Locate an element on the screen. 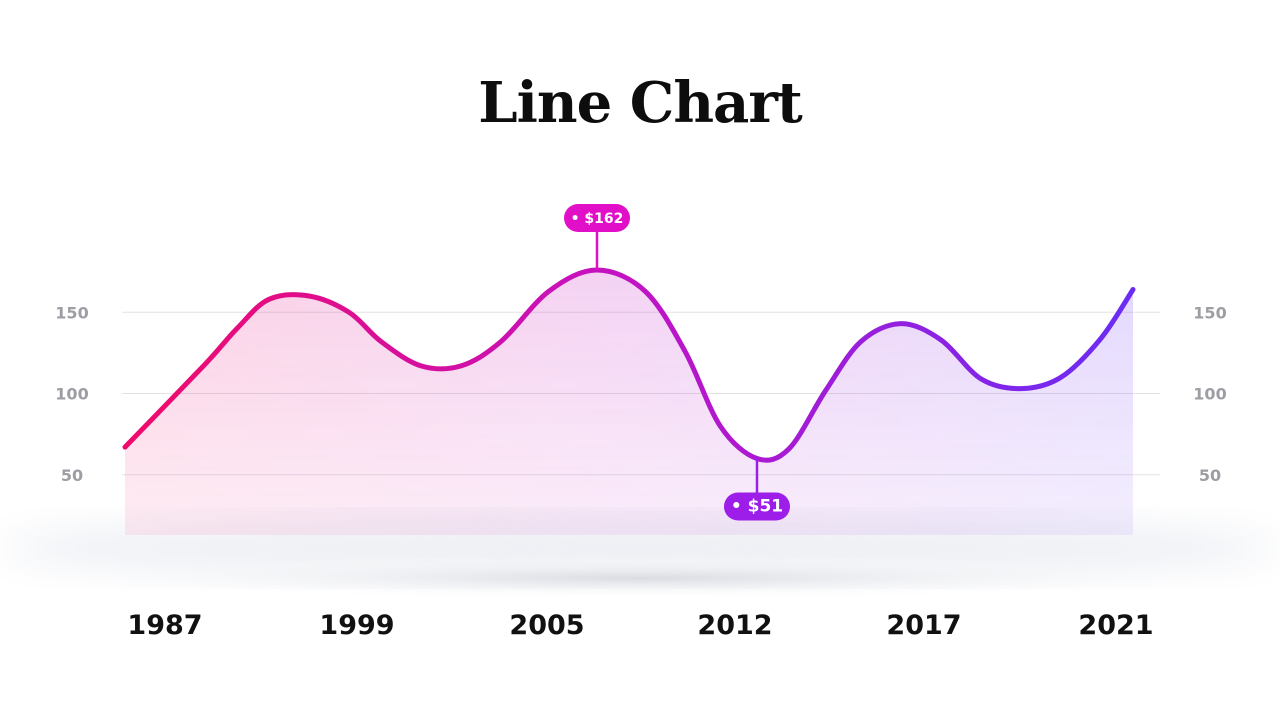  y-tick-label-left: 100 is located at coordinates (71, 394).